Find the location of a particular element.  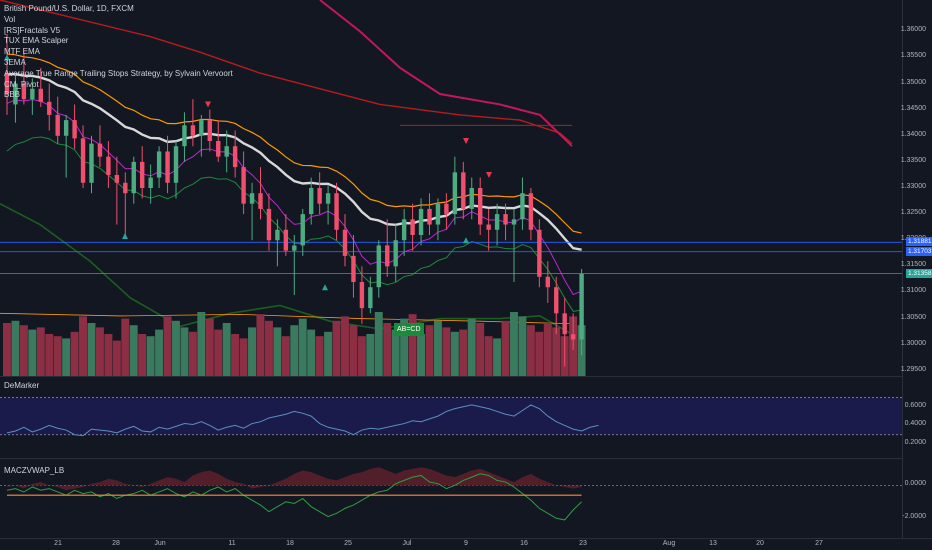

demarker-line is located at coordinates (302, 420).